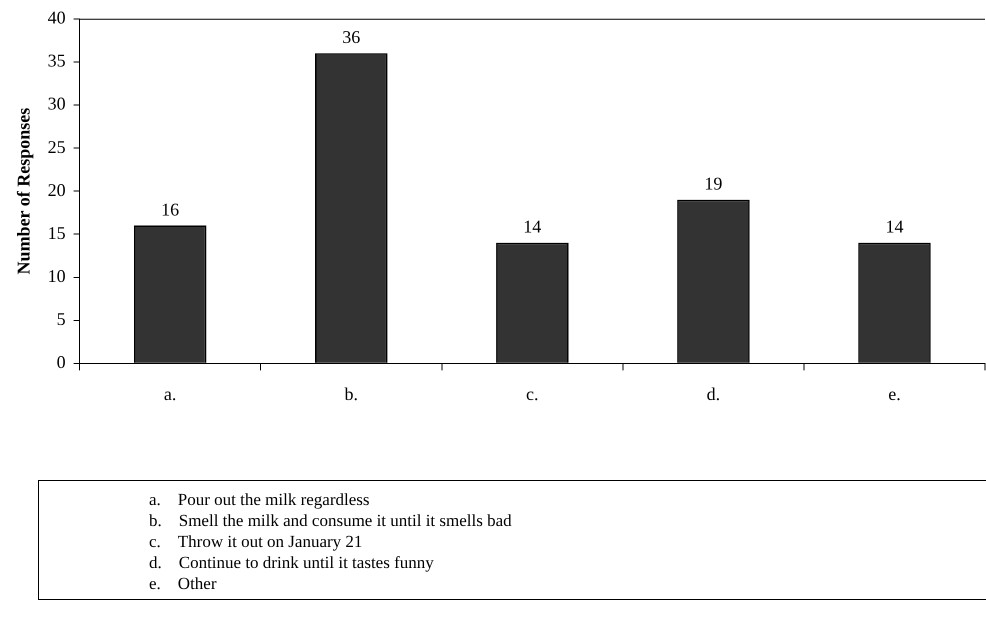 The image size is (986, 621). What do you see at coordinates (170, 394) in the screenshot?
I see `x-tick-label: a.` at bounding box center [170, 394].